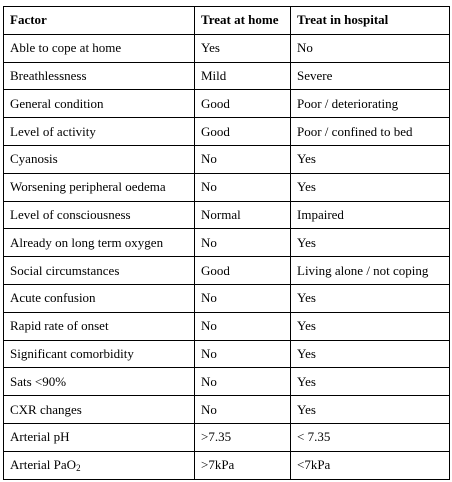 This screenshot has width=452, height=482. What do you see at coordinates (370, 48) in the screenshot?
I see `hospital-cell: No` at bounding box center [370, 48].